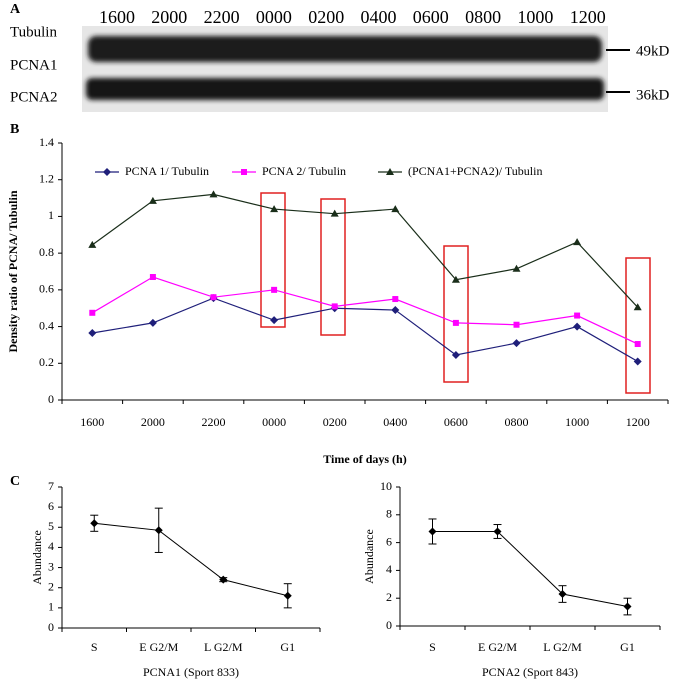 The image size is (682, 686). Describe the element at coordinates (274, 422) in the screenshot. I see `x-tick-label: 0000` at that location.